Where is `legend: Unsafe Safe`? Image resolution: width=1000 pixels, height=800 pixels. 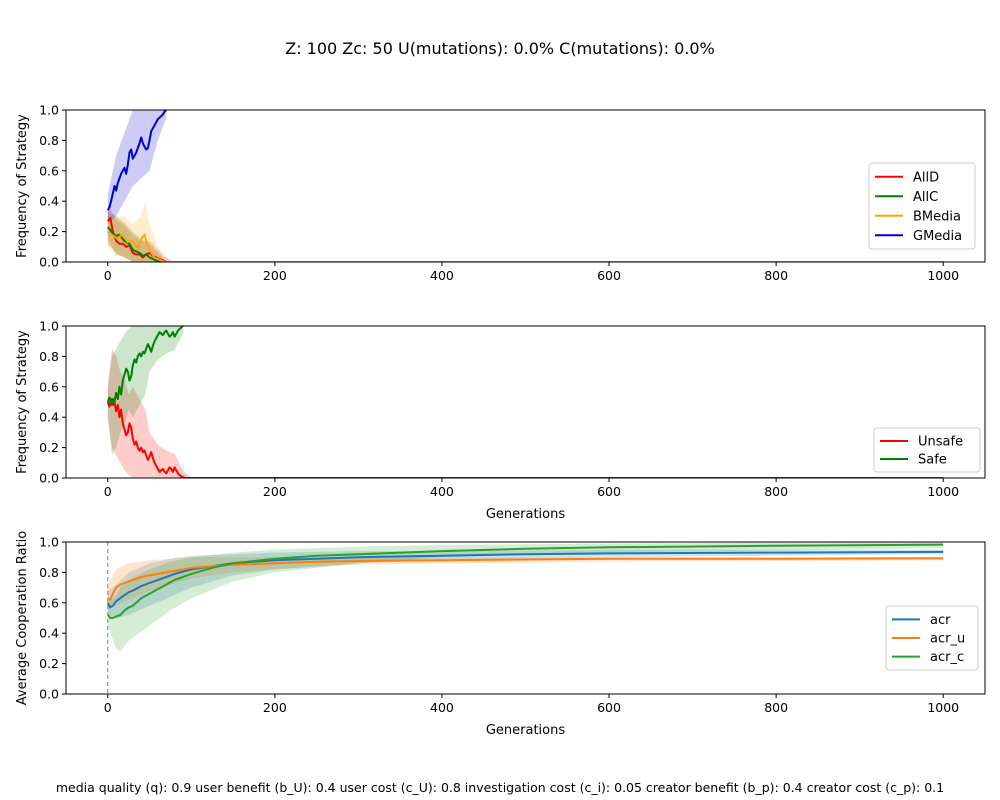
legend: Unsafe Safe is located at coordinates (927, 450).